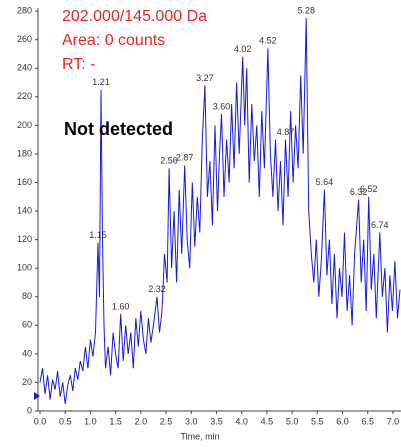 Image resolution: width=401 pixels, height=447 pixels. What do you see at coordinates (24, 125) in the screenshot?
I see `y-tick-label: 200` at bounding box center [24, 125].